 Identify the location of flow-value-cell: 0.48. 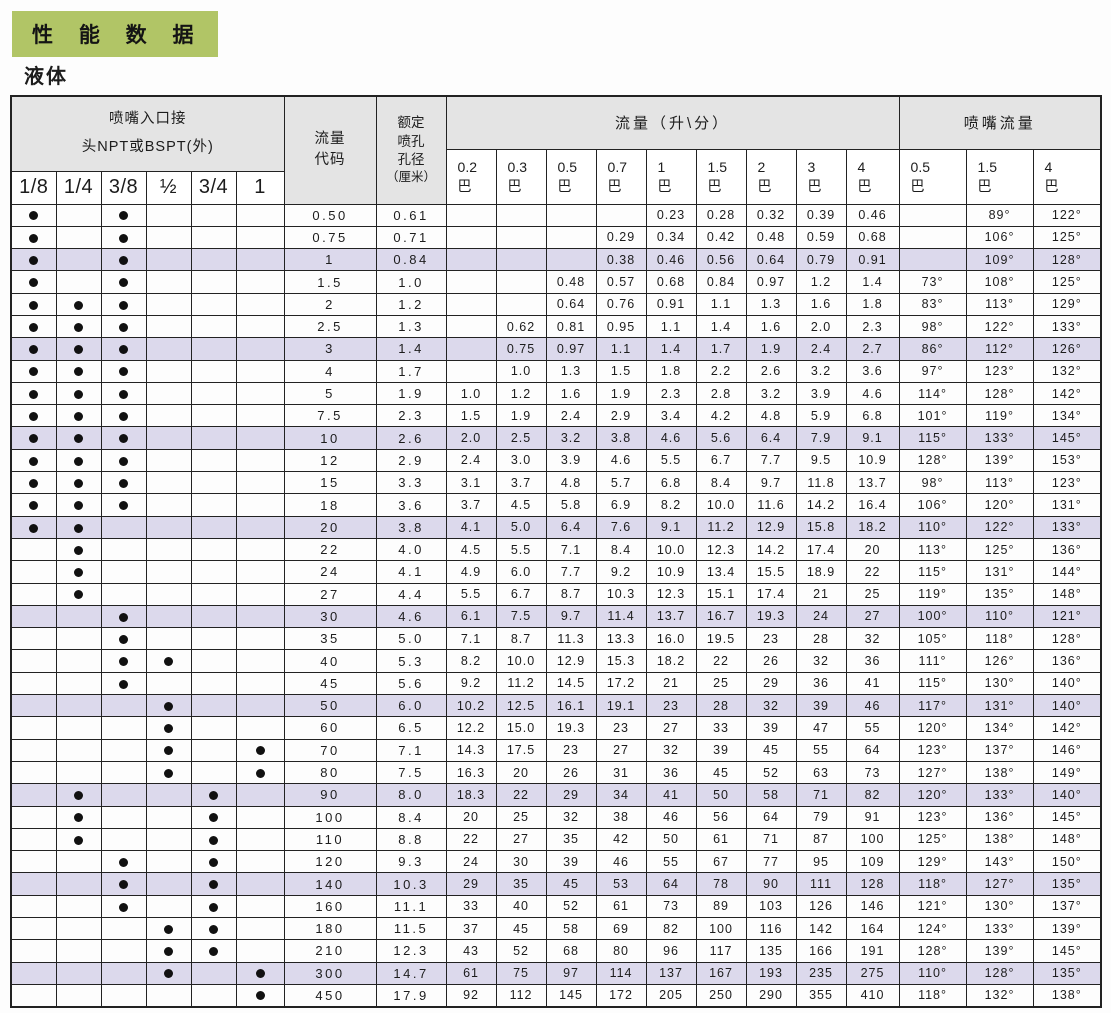
(771, 237).